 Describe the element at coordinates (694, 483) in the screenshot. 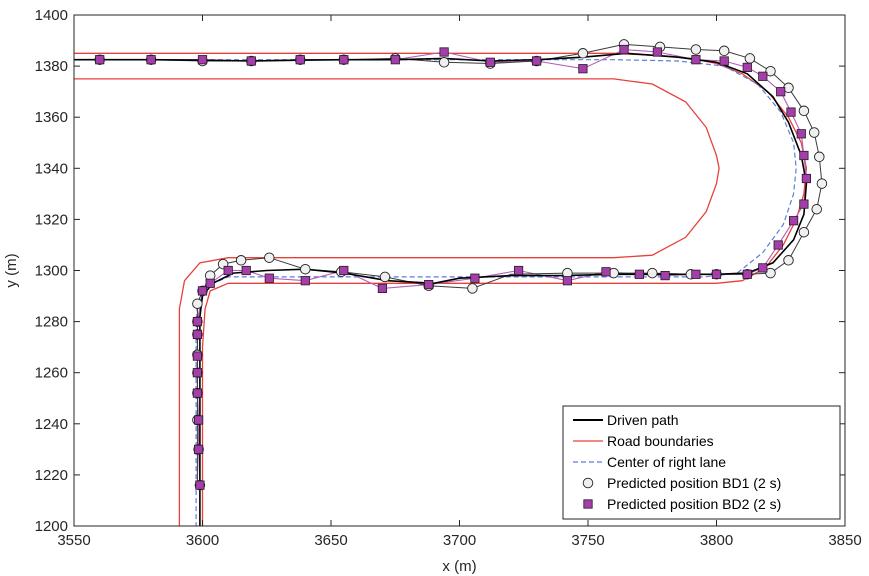

I see `legend-label: Predicted position BD1 (2 s)` at that location.